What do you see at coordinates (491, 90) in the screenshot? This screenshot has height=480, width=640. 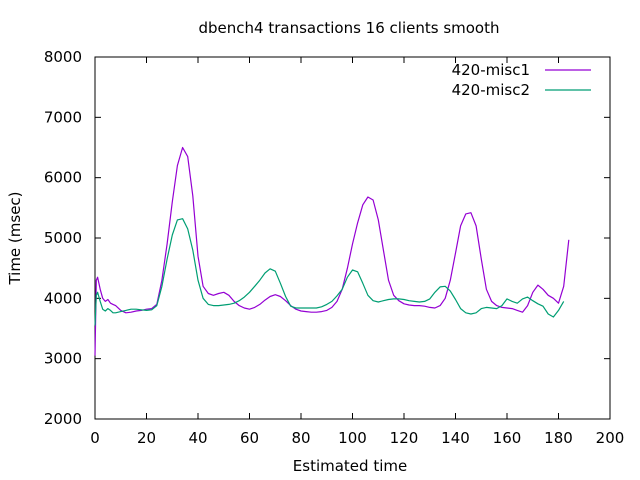 I see `legend-label: 420-misc2` at bounding box center [491, 90].